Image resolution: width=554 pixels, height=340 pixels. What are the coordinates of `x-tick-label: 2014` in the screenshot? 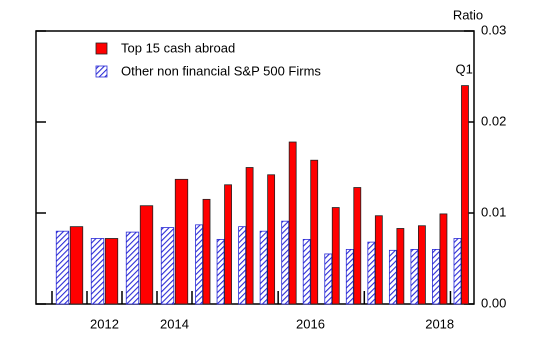 It's located at (174, 323).